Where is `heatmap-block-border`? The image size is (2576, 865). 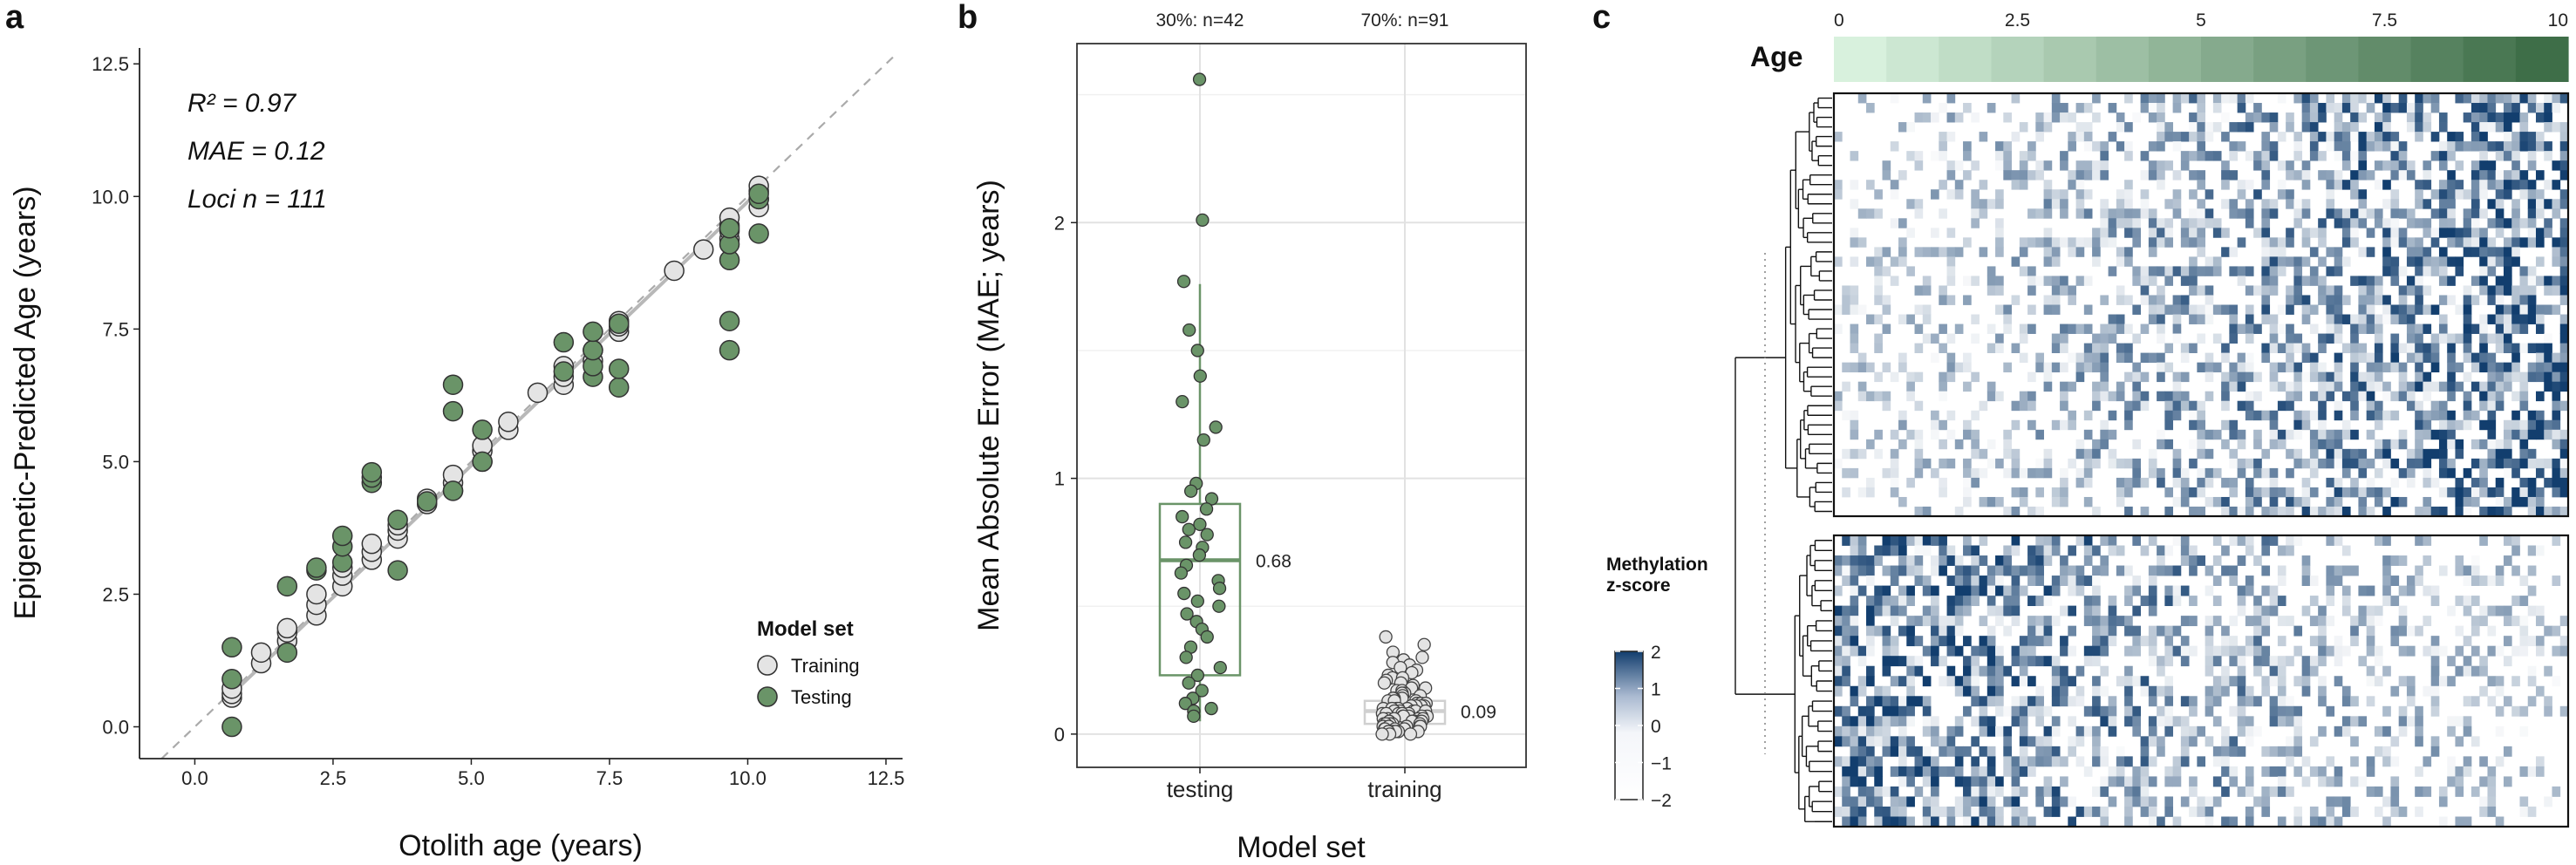
heatmap-block-border is located at coordinates (2201, 681).